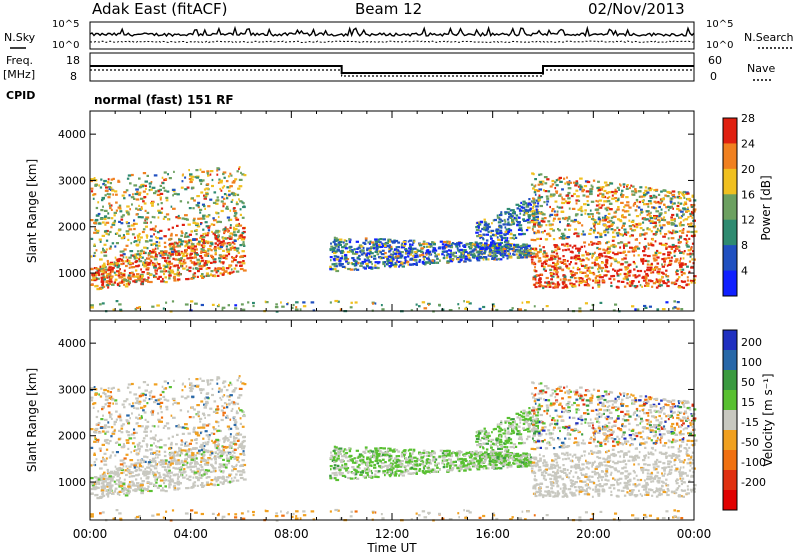  I want to click on freq-tick-top: 18, so click(73, 60).